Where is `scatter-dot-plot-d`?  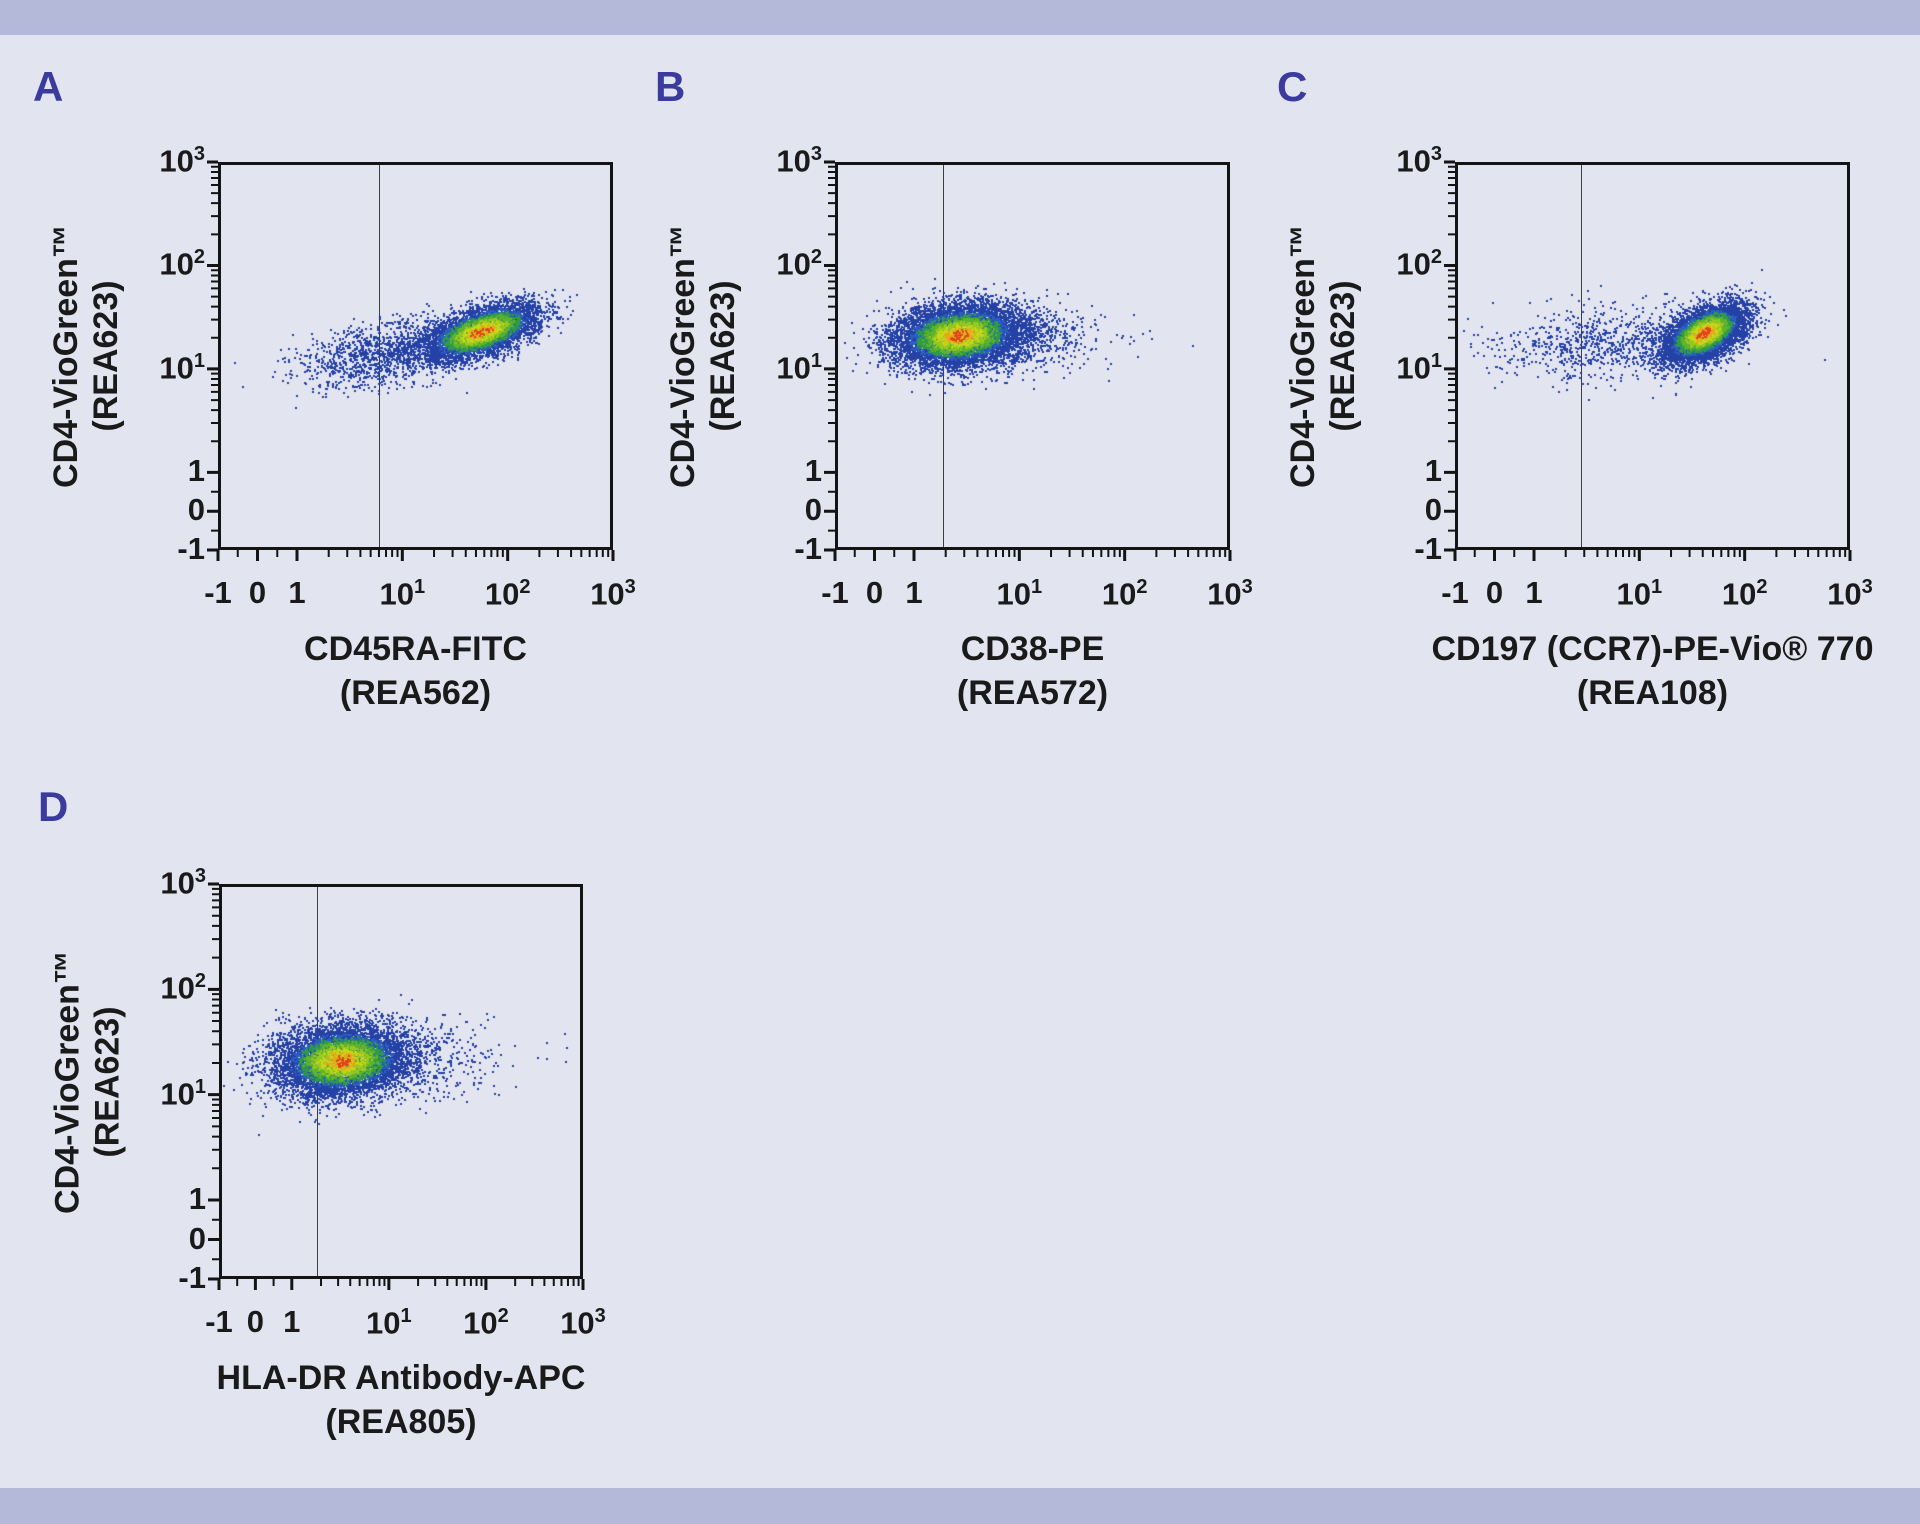 scatter-dot-plot-d is located at coordinates (401, 1081).